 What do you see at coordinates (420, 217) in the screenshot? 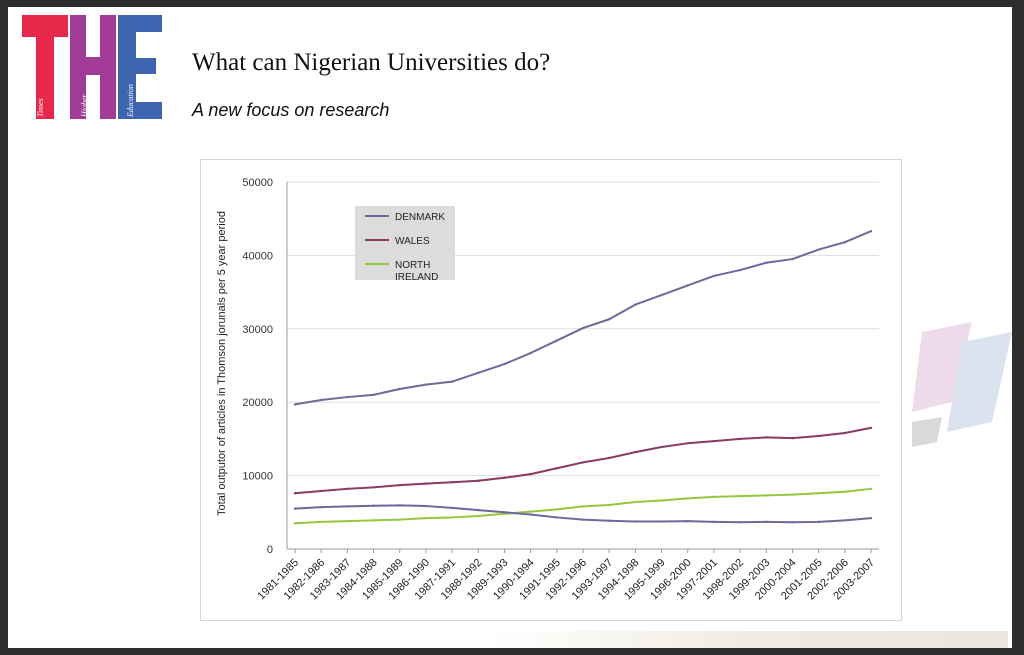
I see `legend-label: DENMARK` at bounding box center [420, 217].